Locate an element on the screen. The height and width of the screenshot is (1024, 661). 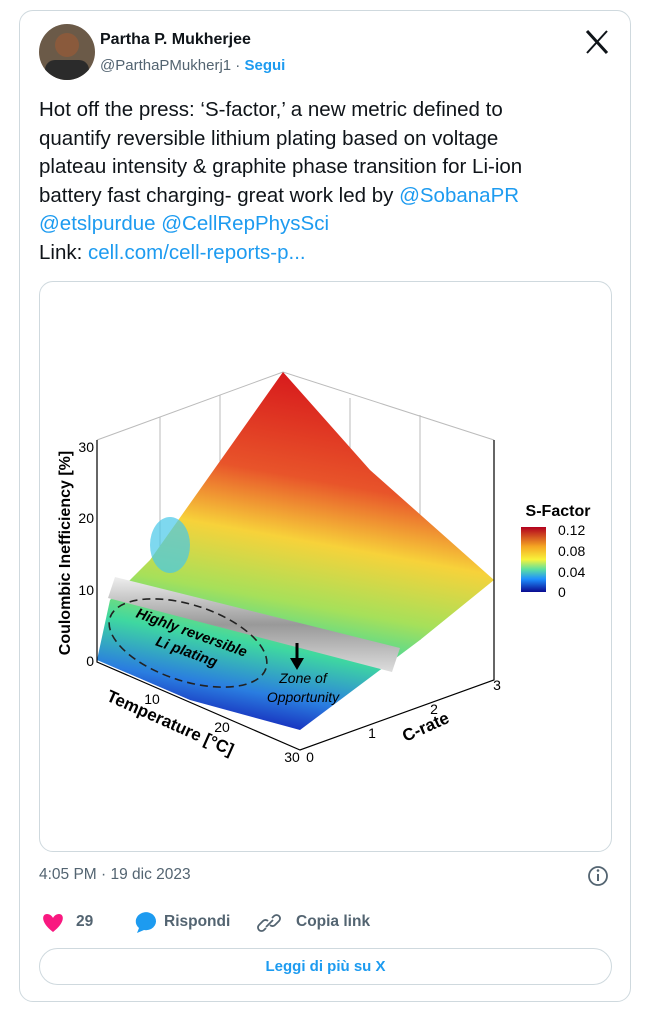
reply-icon is located at coordinates (146, 922).